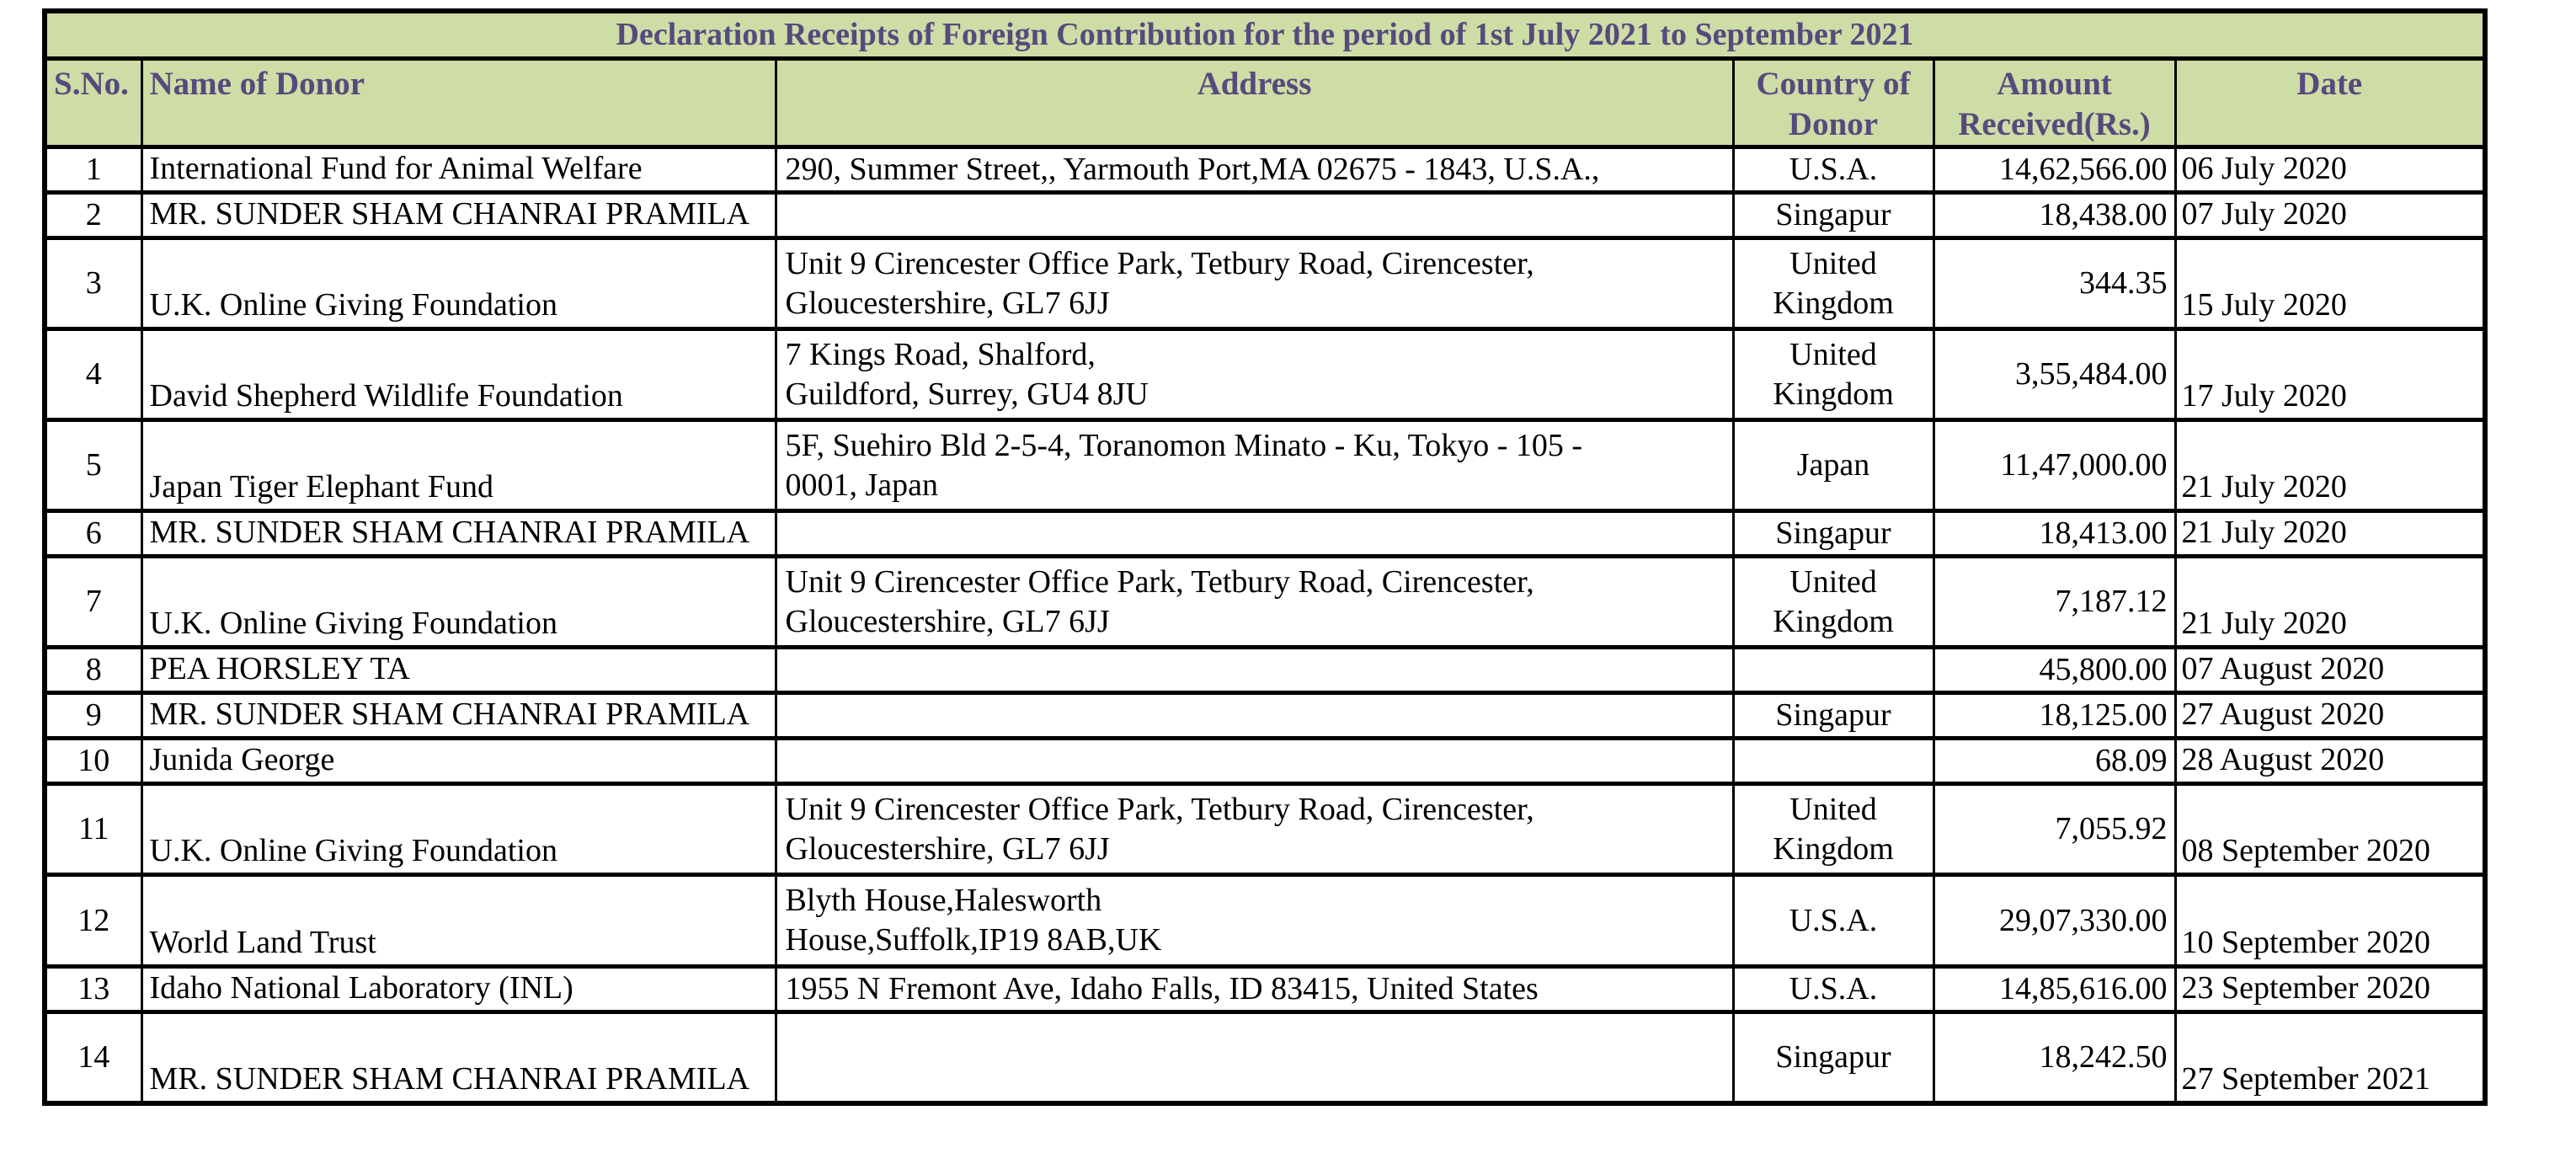 Image resolution: width=2576 pixels, height=1153 pixels. Describe the element at coordinates (2330, 670) in the screenshot. I see `cell-date: 07 August 2020` at that location.